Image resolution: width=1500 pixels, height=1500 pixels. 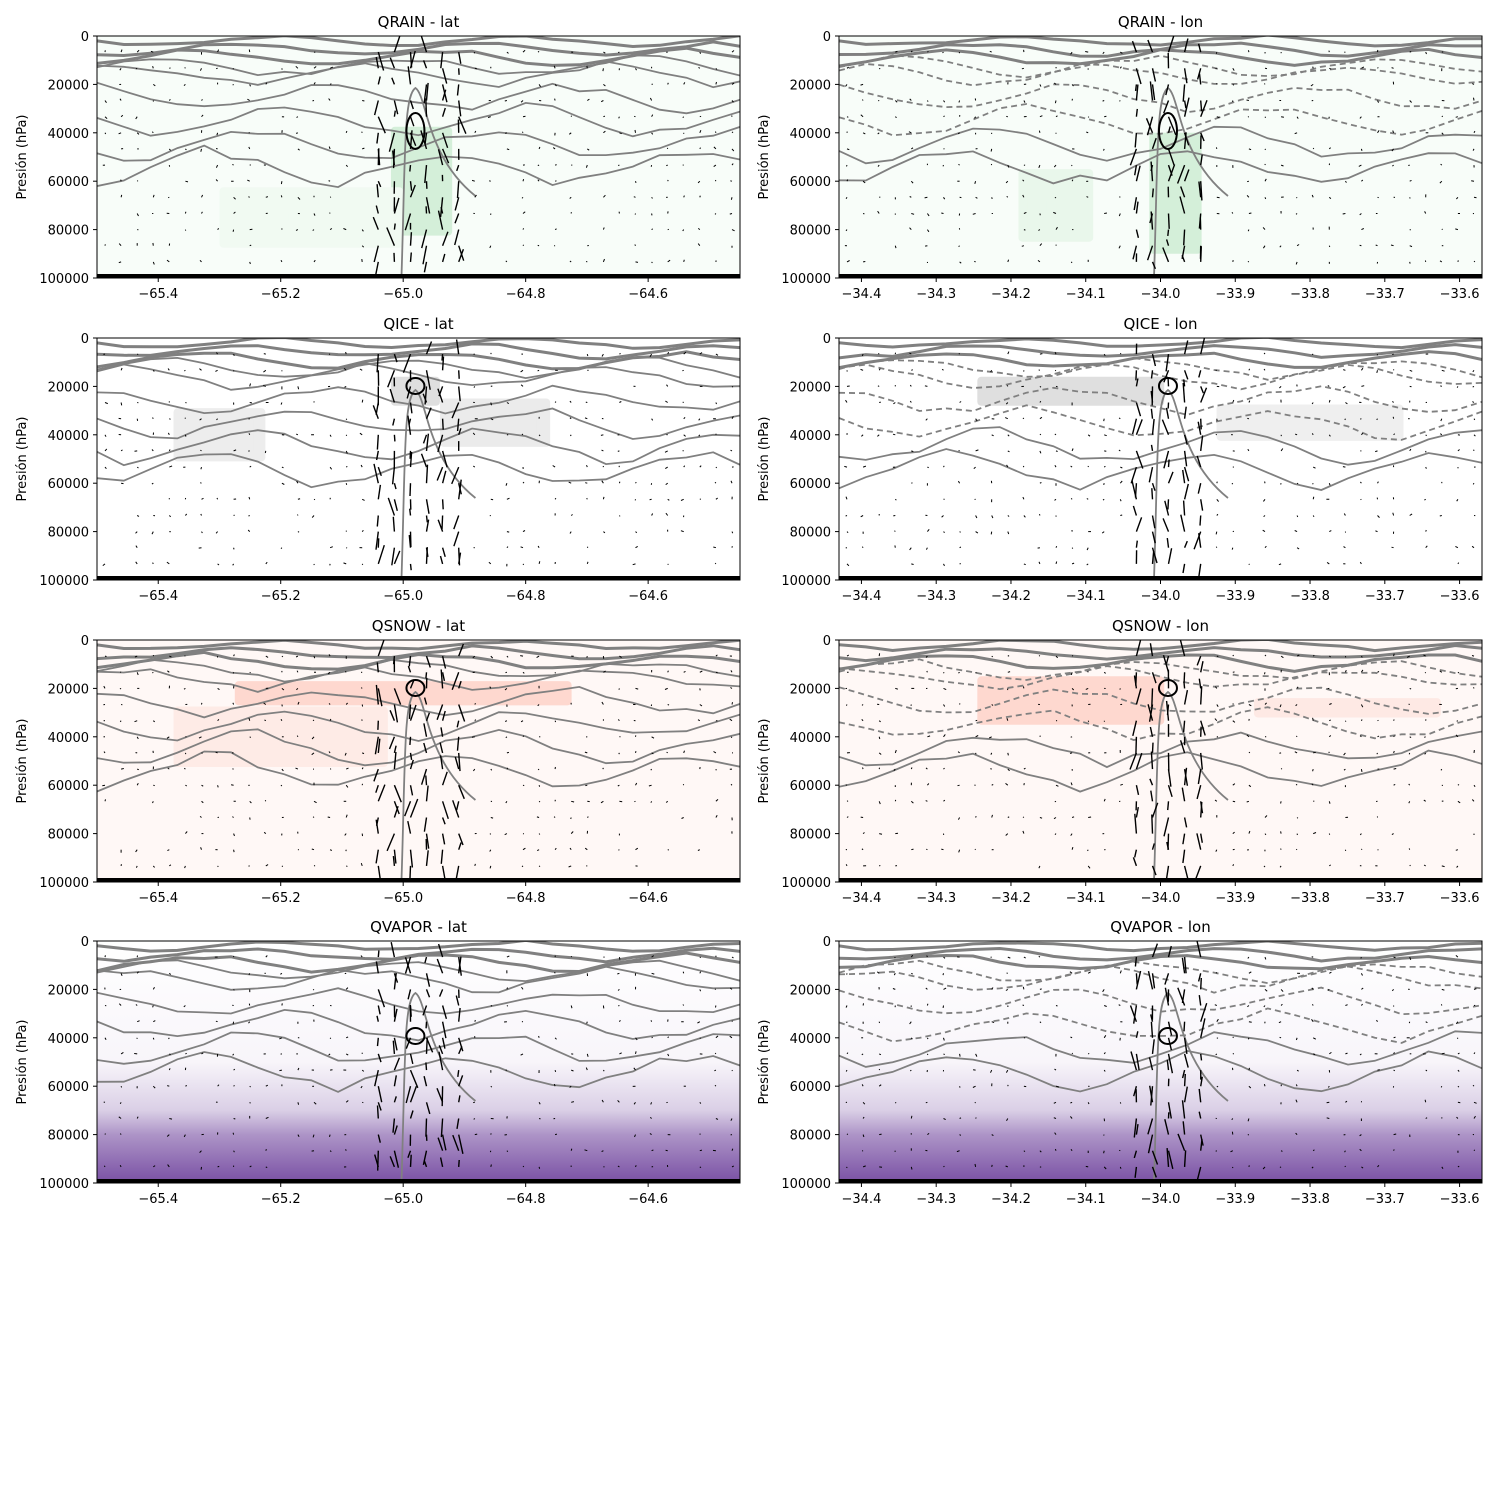 What do you see at coordinates (1235, 596) in the screenshot?
I see `x-tick-label: −33.9` at bounding box center [1235, 596].